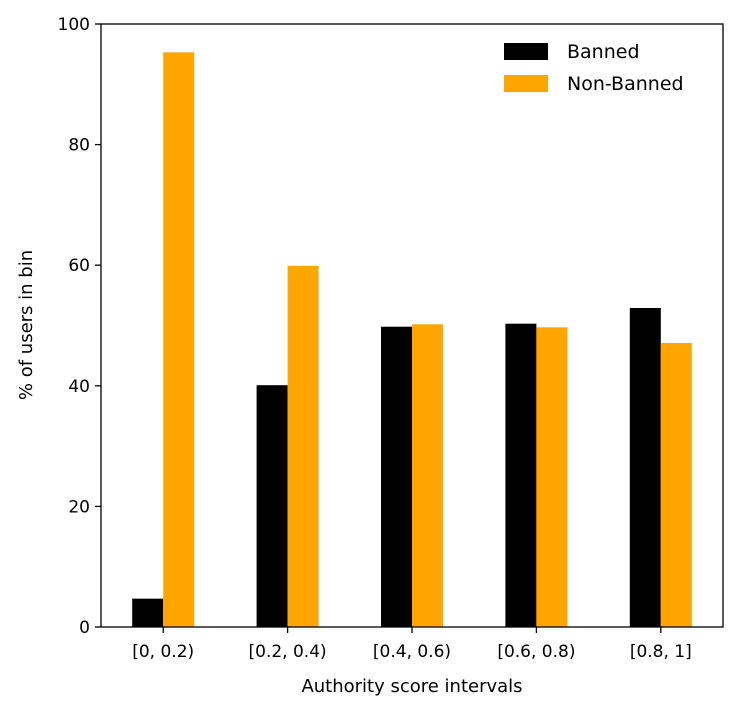 The width and height of the screenshot is (747, 711). What do you see at coordinates (603, 52) in the screenshot?
I see `legend-label-banned: Banned` at bounding box center [603, 52].